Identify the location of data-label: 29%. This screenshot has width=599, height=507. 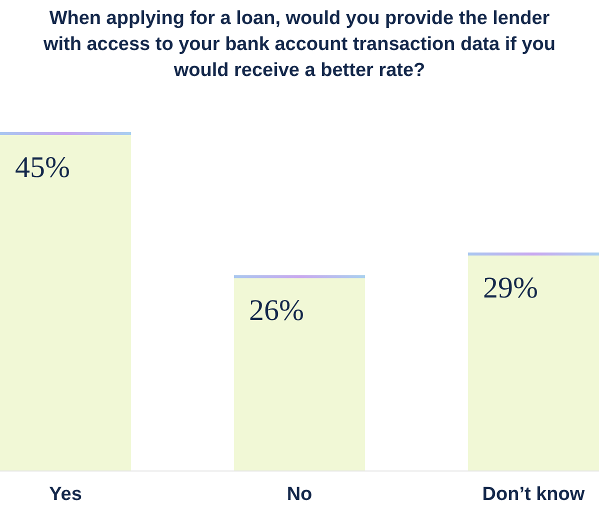
(510, 288).